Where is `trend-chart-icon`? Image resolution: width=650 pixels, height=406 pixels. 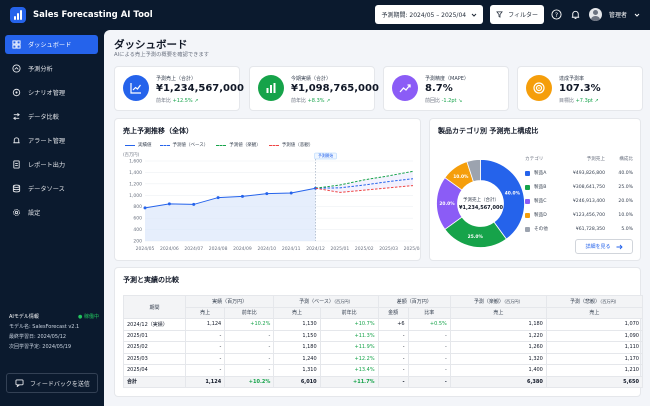
trend-chart-icon is located at coordinates (136, 88).